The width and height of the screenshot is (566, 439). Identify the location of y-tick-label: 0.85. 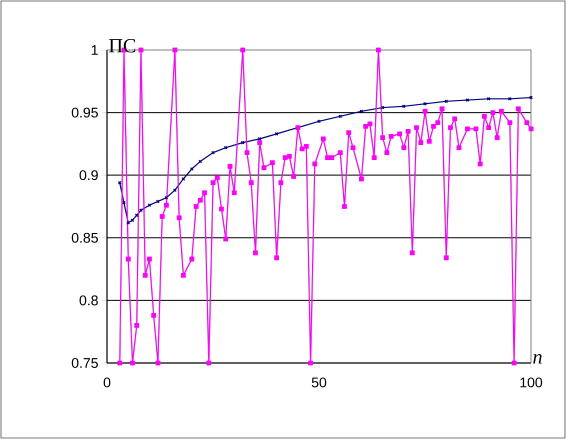
(85, 237).